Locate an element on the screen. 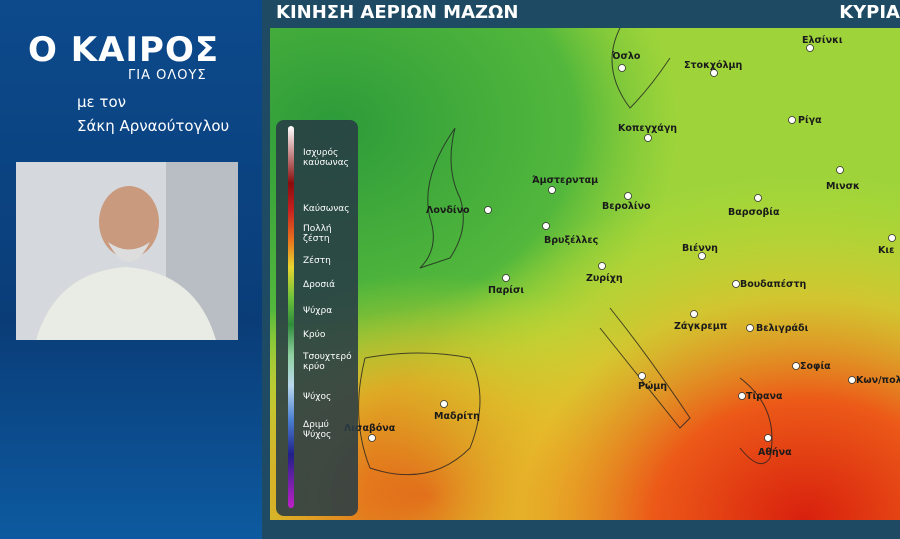 The height and width of the screenshot is (539, 900). city-label: Άμστερνταμ is located at coordinates (565, 180).